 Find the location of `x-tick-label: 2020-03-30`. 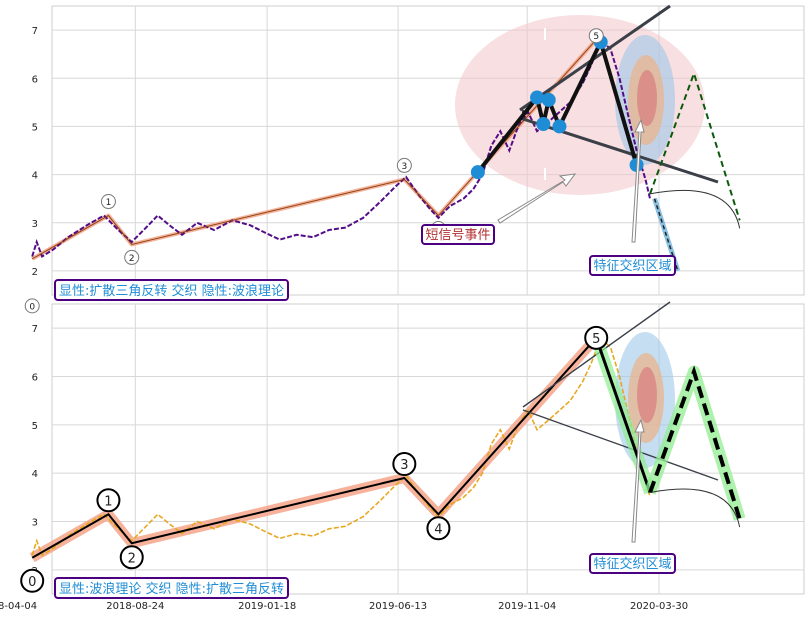

x-tick-label: 2020-03-30 is located at coordinates (659, 606).